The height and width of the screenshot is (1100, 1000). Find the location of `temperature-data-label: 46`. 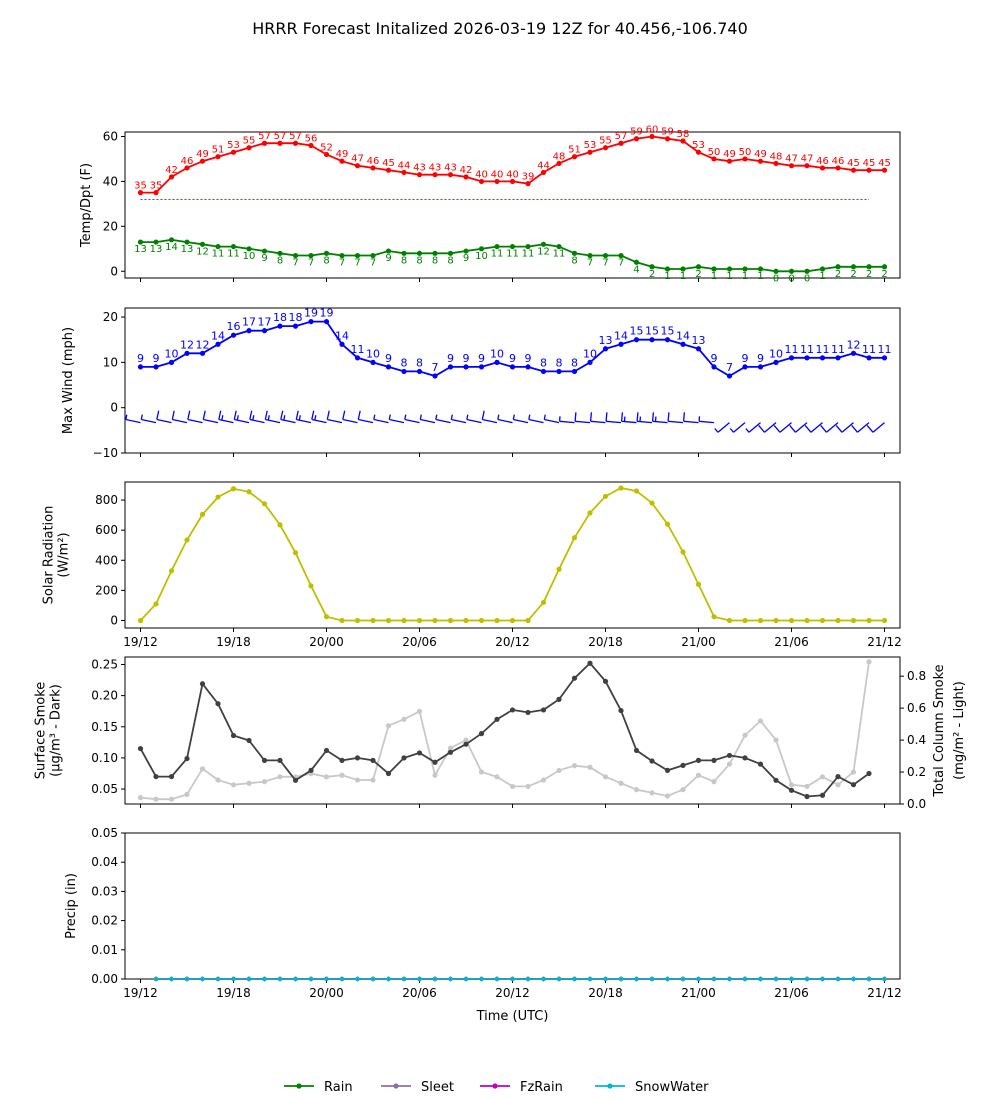

temperature-data-label: 46 is located at coordinates (187, 161).